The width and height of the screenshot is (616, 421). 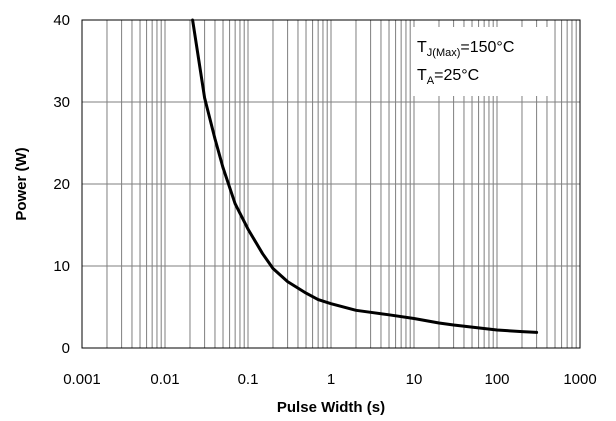 I want to click on y-tick-label: 40, so click(x=61, y=20).